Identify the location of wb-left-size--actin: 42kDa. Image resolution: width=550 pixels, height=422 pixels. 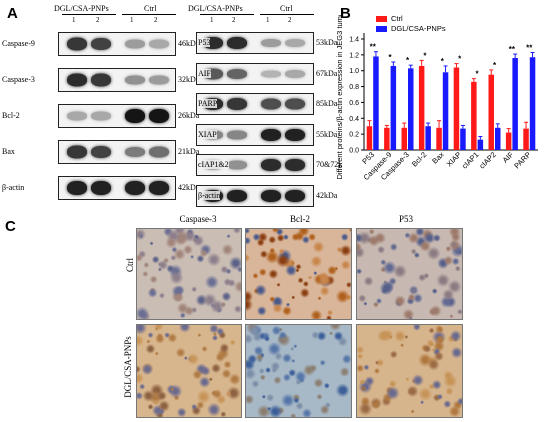
(189, 187).